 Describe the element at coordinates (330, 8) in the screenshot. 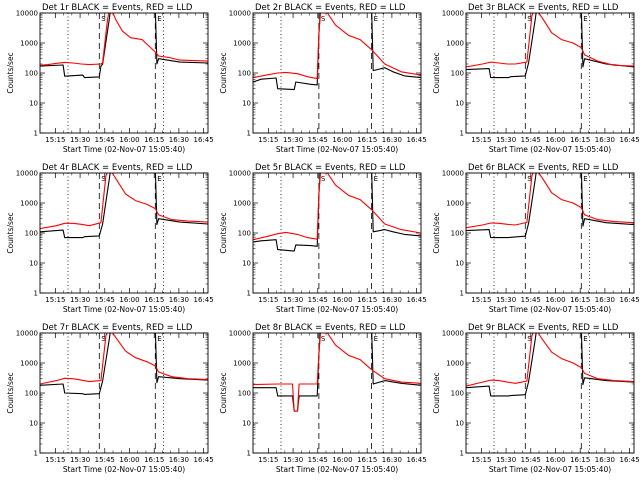

I see `panel-title: Det 2r BLACK = Events, RED = LLD` at that location.